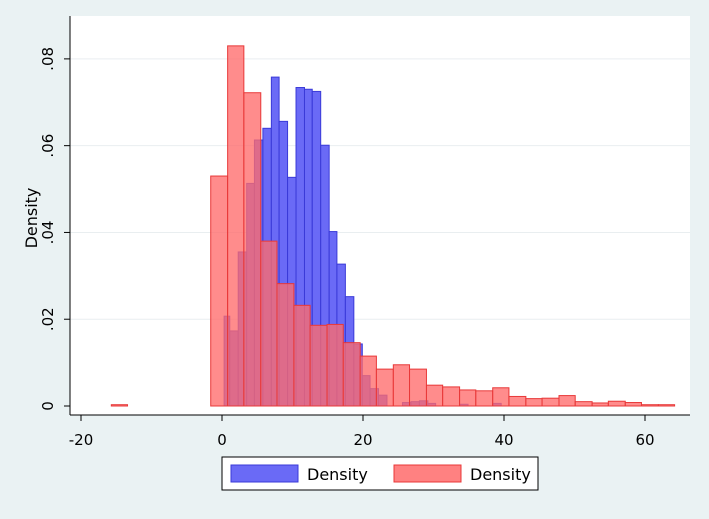 This screenshot has height=519, width=709. Describe the element at coordinates (48, 146) in the screenshot. I see `y-tick-label-3: .06` at that location.